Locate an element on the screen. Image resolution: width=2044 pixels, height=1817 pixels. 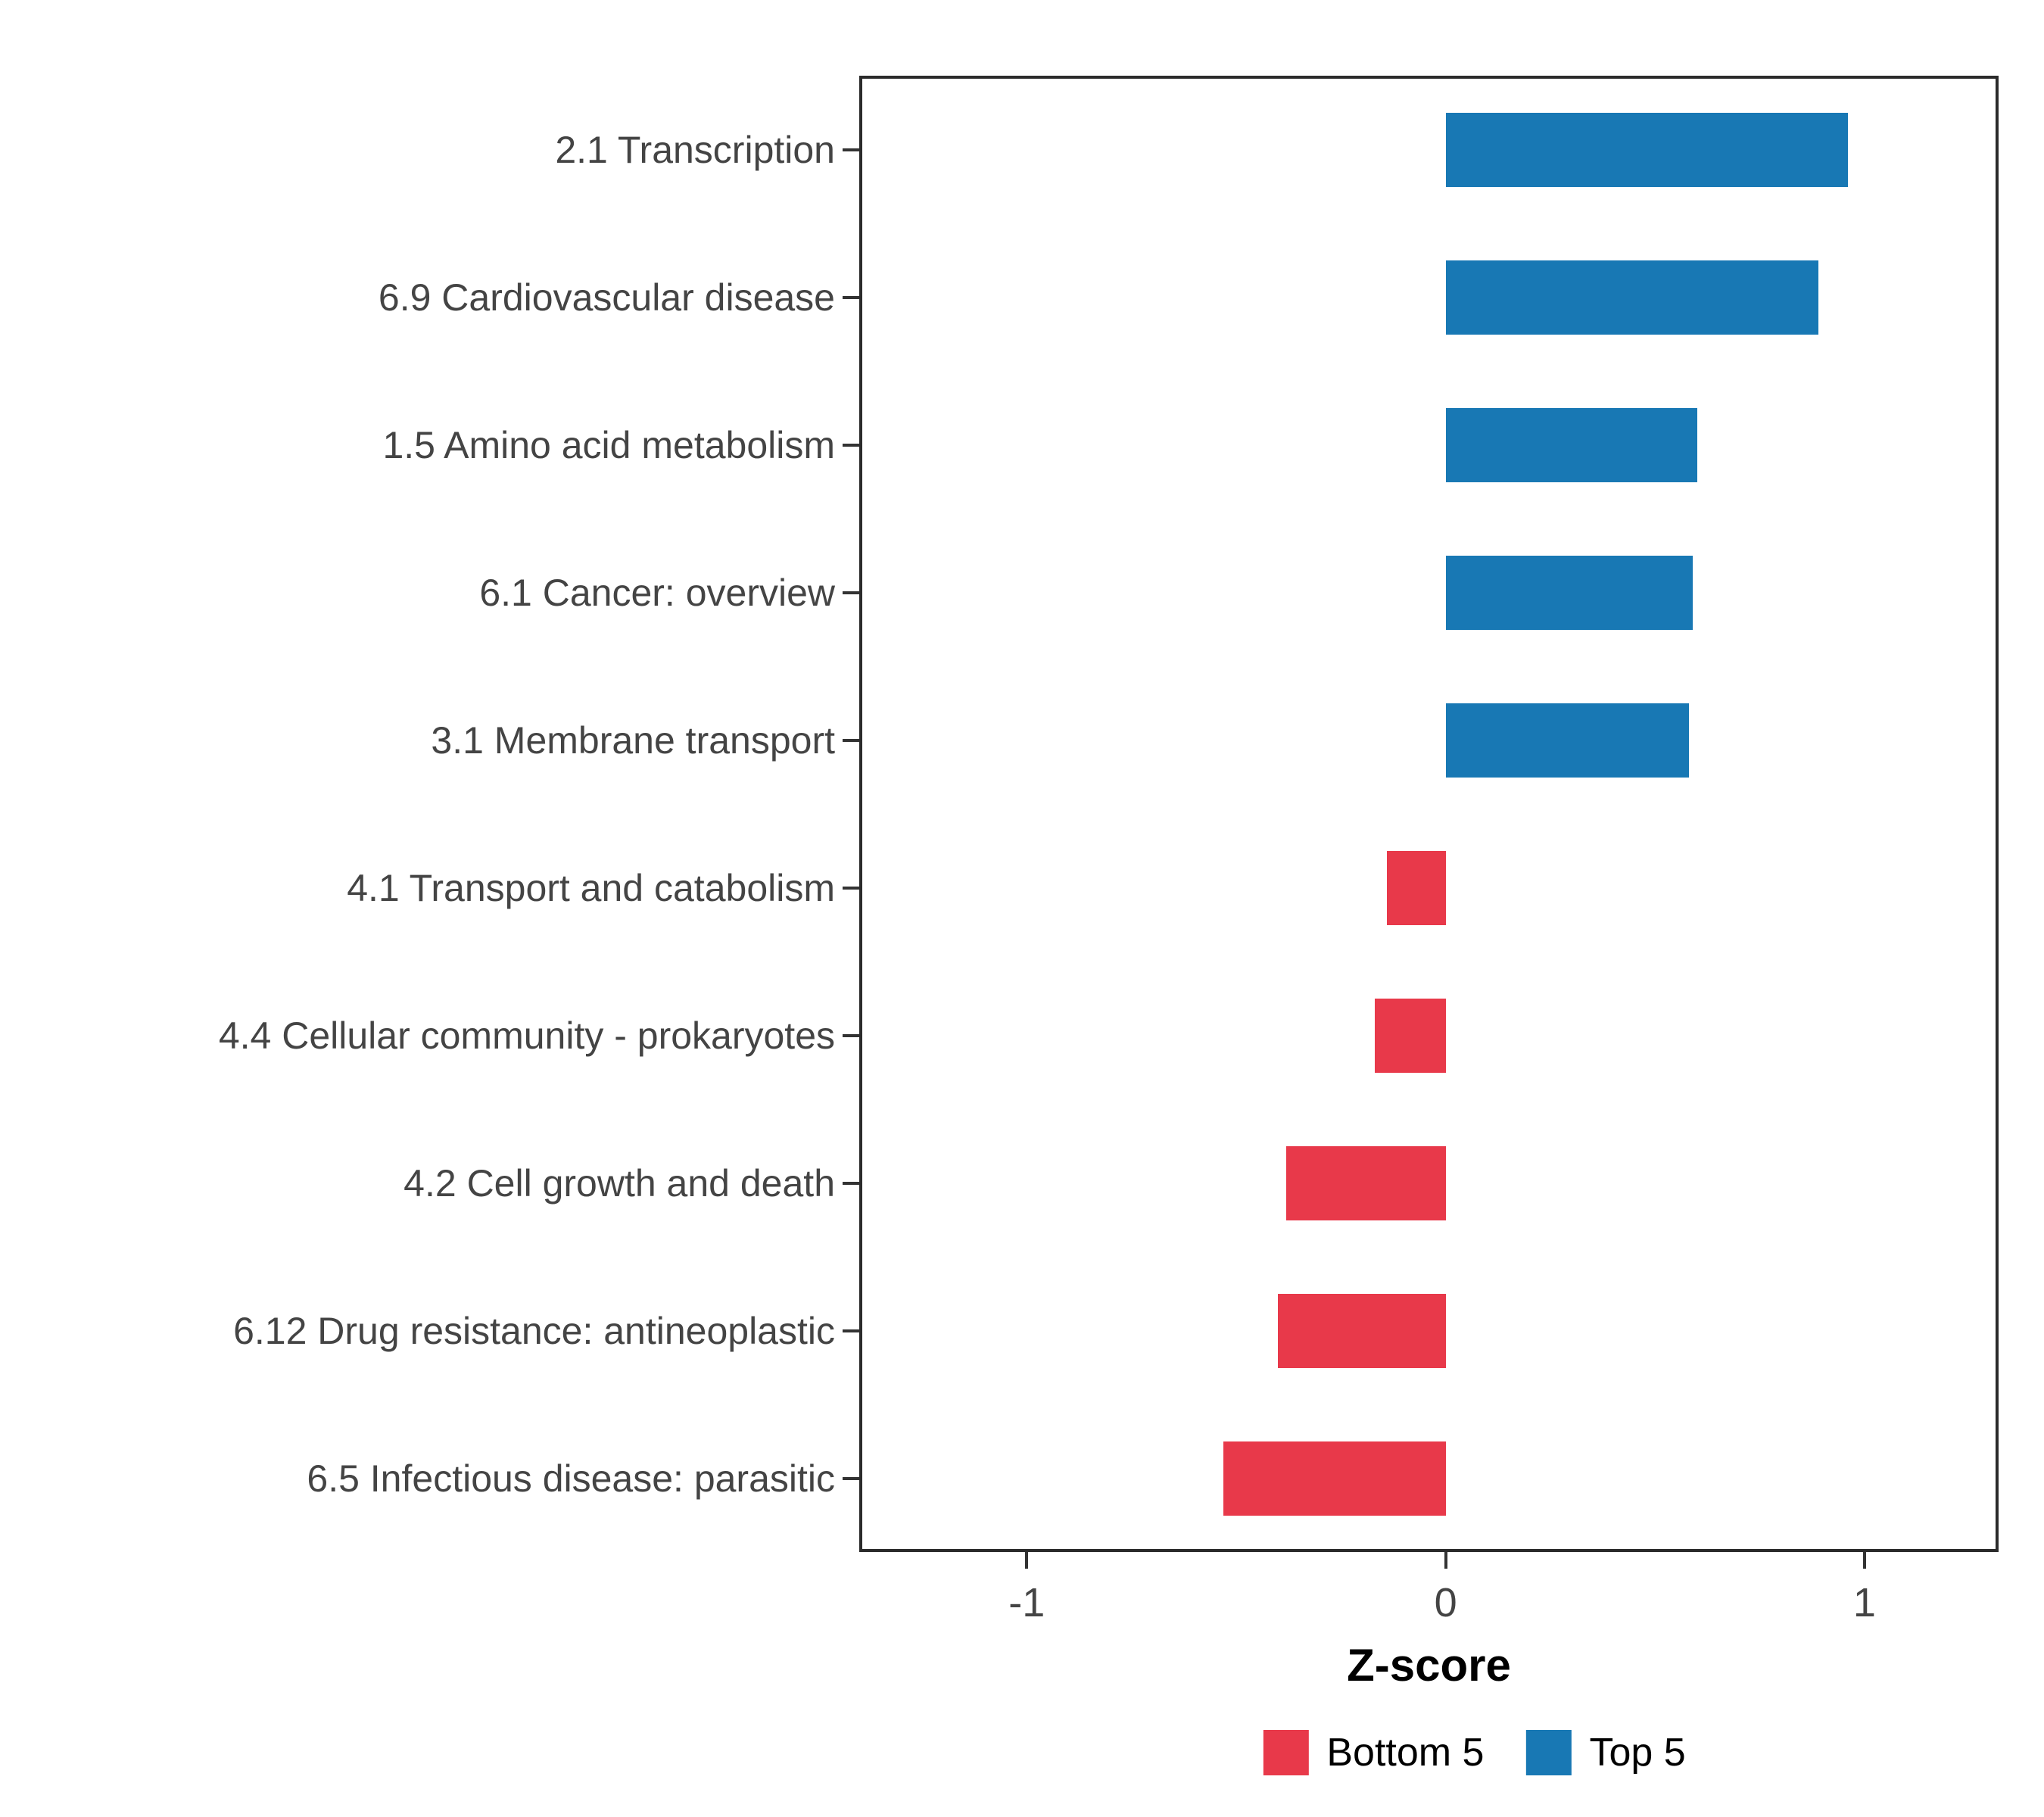
legend-label-bottom5: Bottom 5 is located at coordinates (1405, 1753).